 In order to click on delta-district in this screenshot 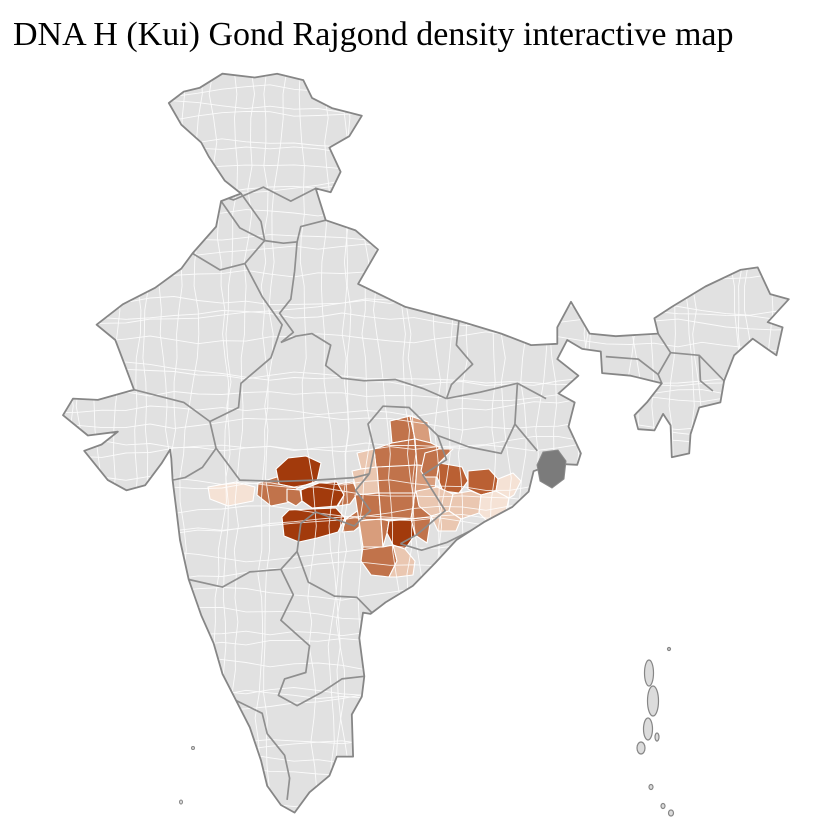, I will do `click(551, 469)`.